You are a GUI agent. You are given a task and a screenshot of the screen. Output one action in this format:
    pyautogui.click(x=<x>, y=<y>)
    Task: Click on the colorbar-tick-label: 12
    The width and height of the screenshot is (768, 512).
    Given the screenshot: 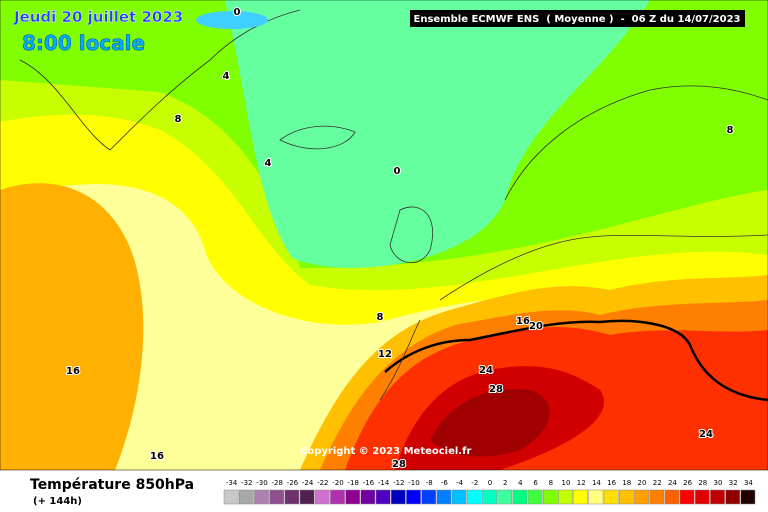 What is the action you would take?
    pyautogui.click(x=581, y=483)
    